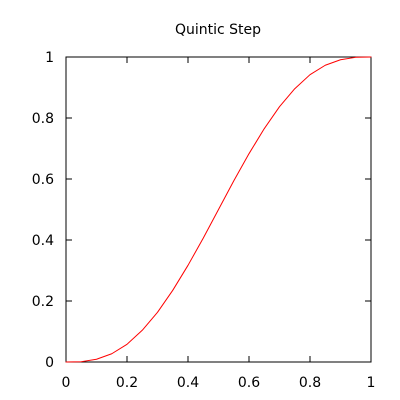  What do you see at coordinates (310, 383) in the screenshot?
I see `x-tick-label: 0.8` at bounding box center [310, 383].